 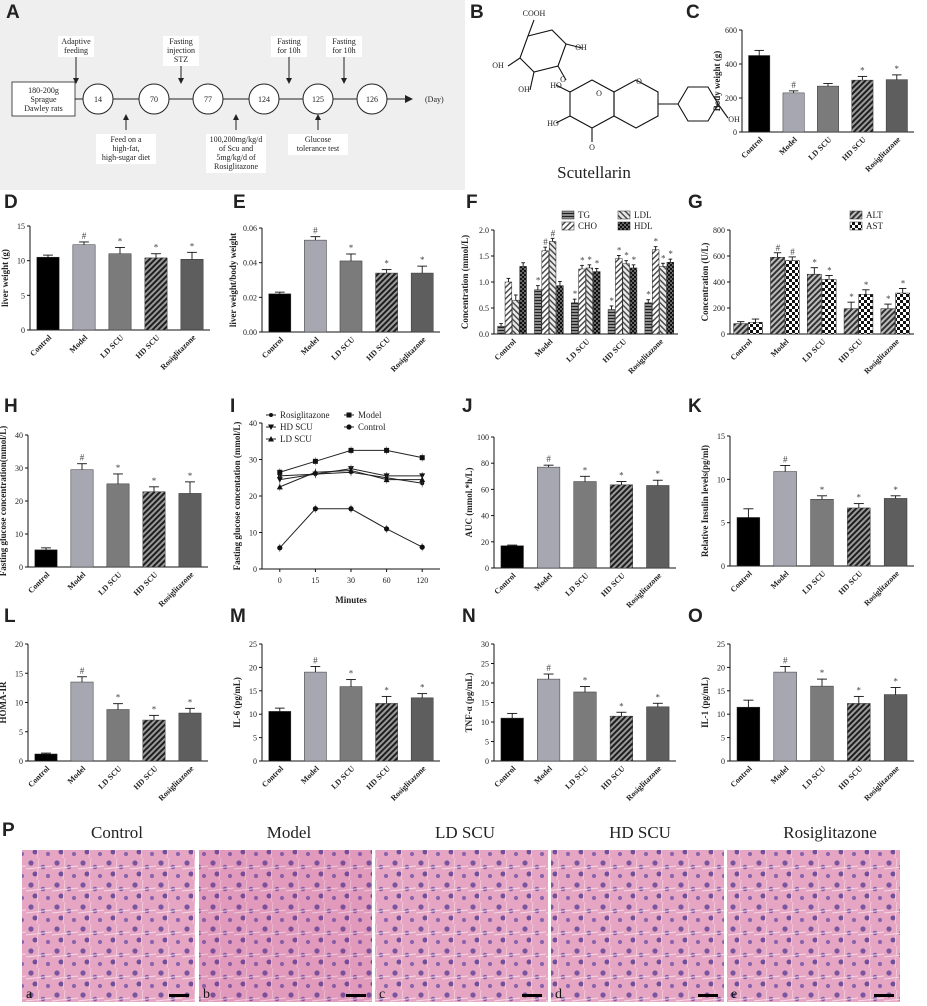 What do you see at coordinates (693, 12) in the screenshot?
I see `panel-letter-c: C` at bounding box center [693, 12].